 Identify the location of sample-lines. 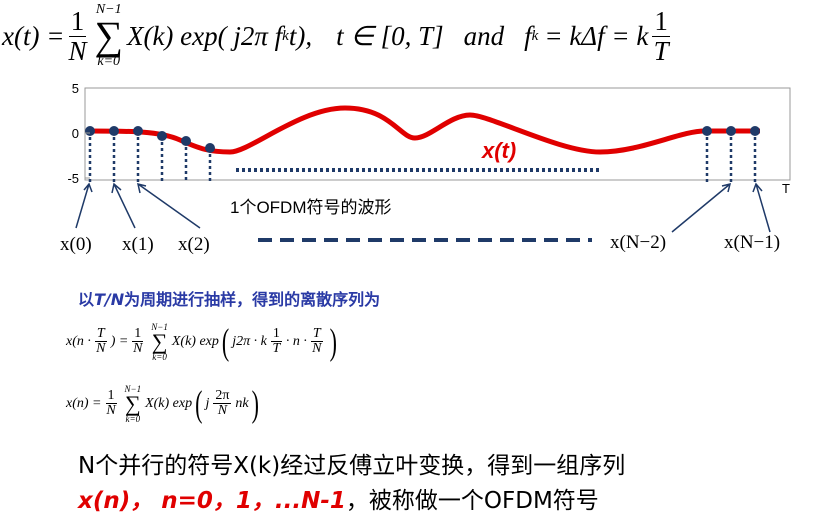
(422, 156).